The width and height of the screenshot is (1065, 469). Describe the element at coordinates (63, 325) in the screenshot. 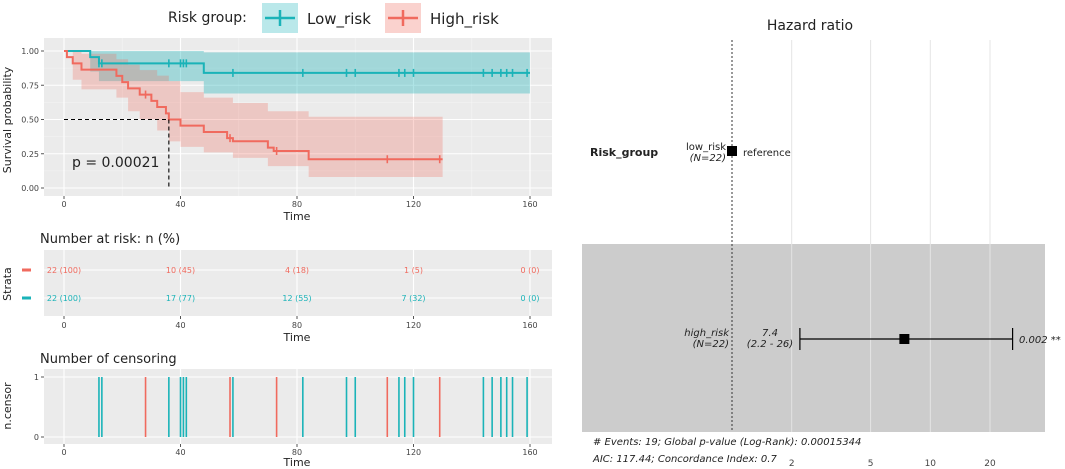

I see `risk-xtick-0: 0` at that location.